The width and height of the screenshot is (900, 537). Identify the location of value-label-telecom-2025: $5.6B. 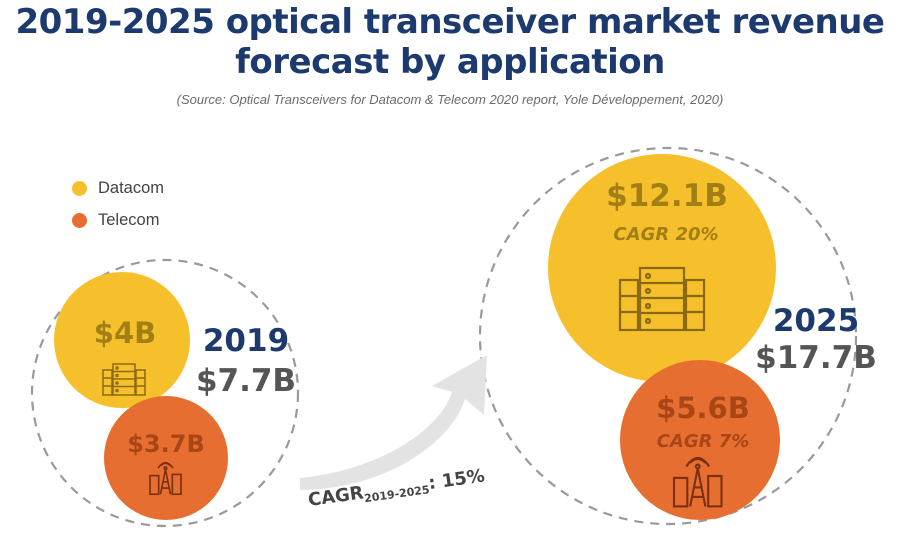
(703, 408).